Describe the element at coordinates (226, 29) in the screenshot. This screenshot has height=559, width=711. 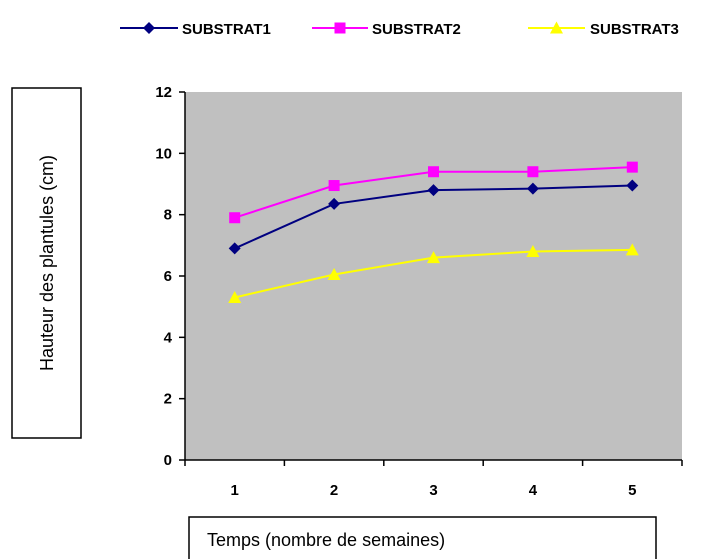
I see `legend-label: SUBSTRAT1` at that location.